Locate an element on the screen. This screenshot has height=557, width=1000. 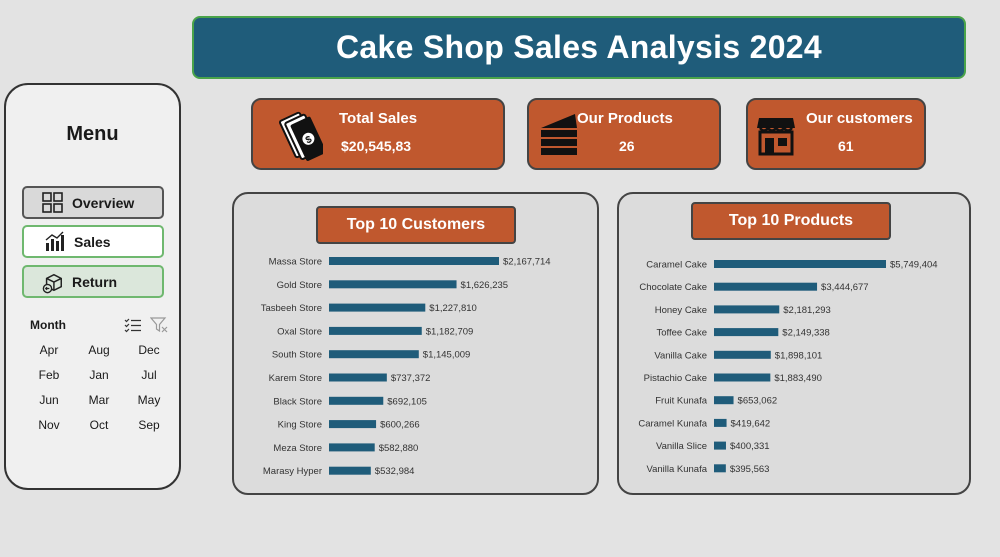
menu-panel: Menu Overview Sales is located at coordinates (92, 286).